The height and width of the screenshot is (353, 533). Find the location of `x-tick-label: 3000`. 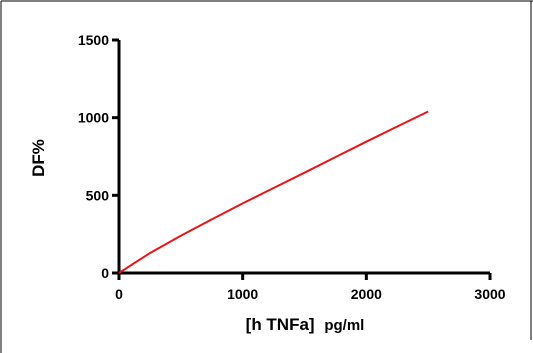

x-tick-label: 3000 is located at coordinates (489, 294).